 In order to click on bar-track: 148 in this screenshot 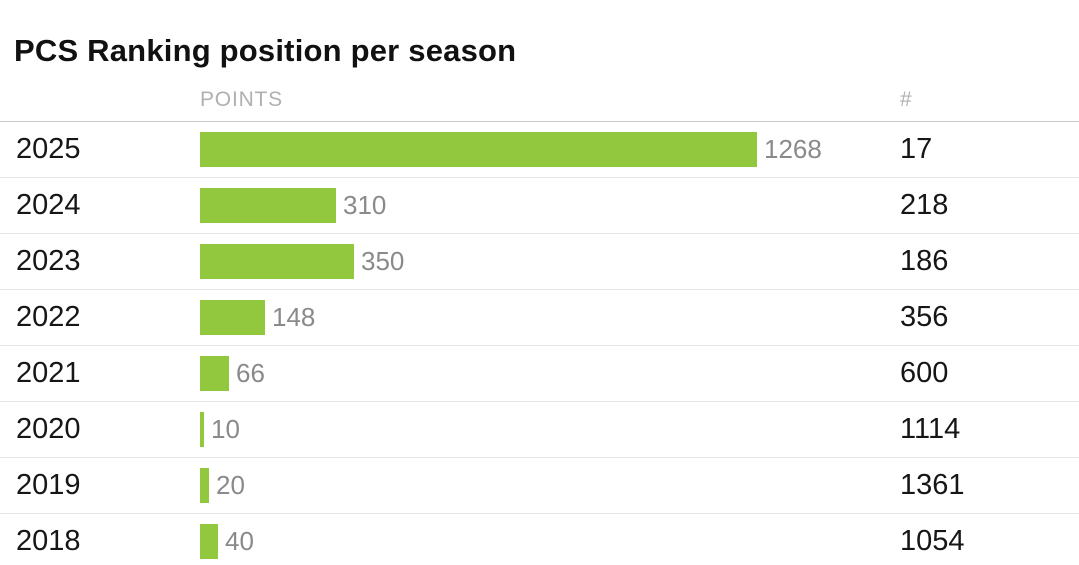, I will do `click(548, 317)`.